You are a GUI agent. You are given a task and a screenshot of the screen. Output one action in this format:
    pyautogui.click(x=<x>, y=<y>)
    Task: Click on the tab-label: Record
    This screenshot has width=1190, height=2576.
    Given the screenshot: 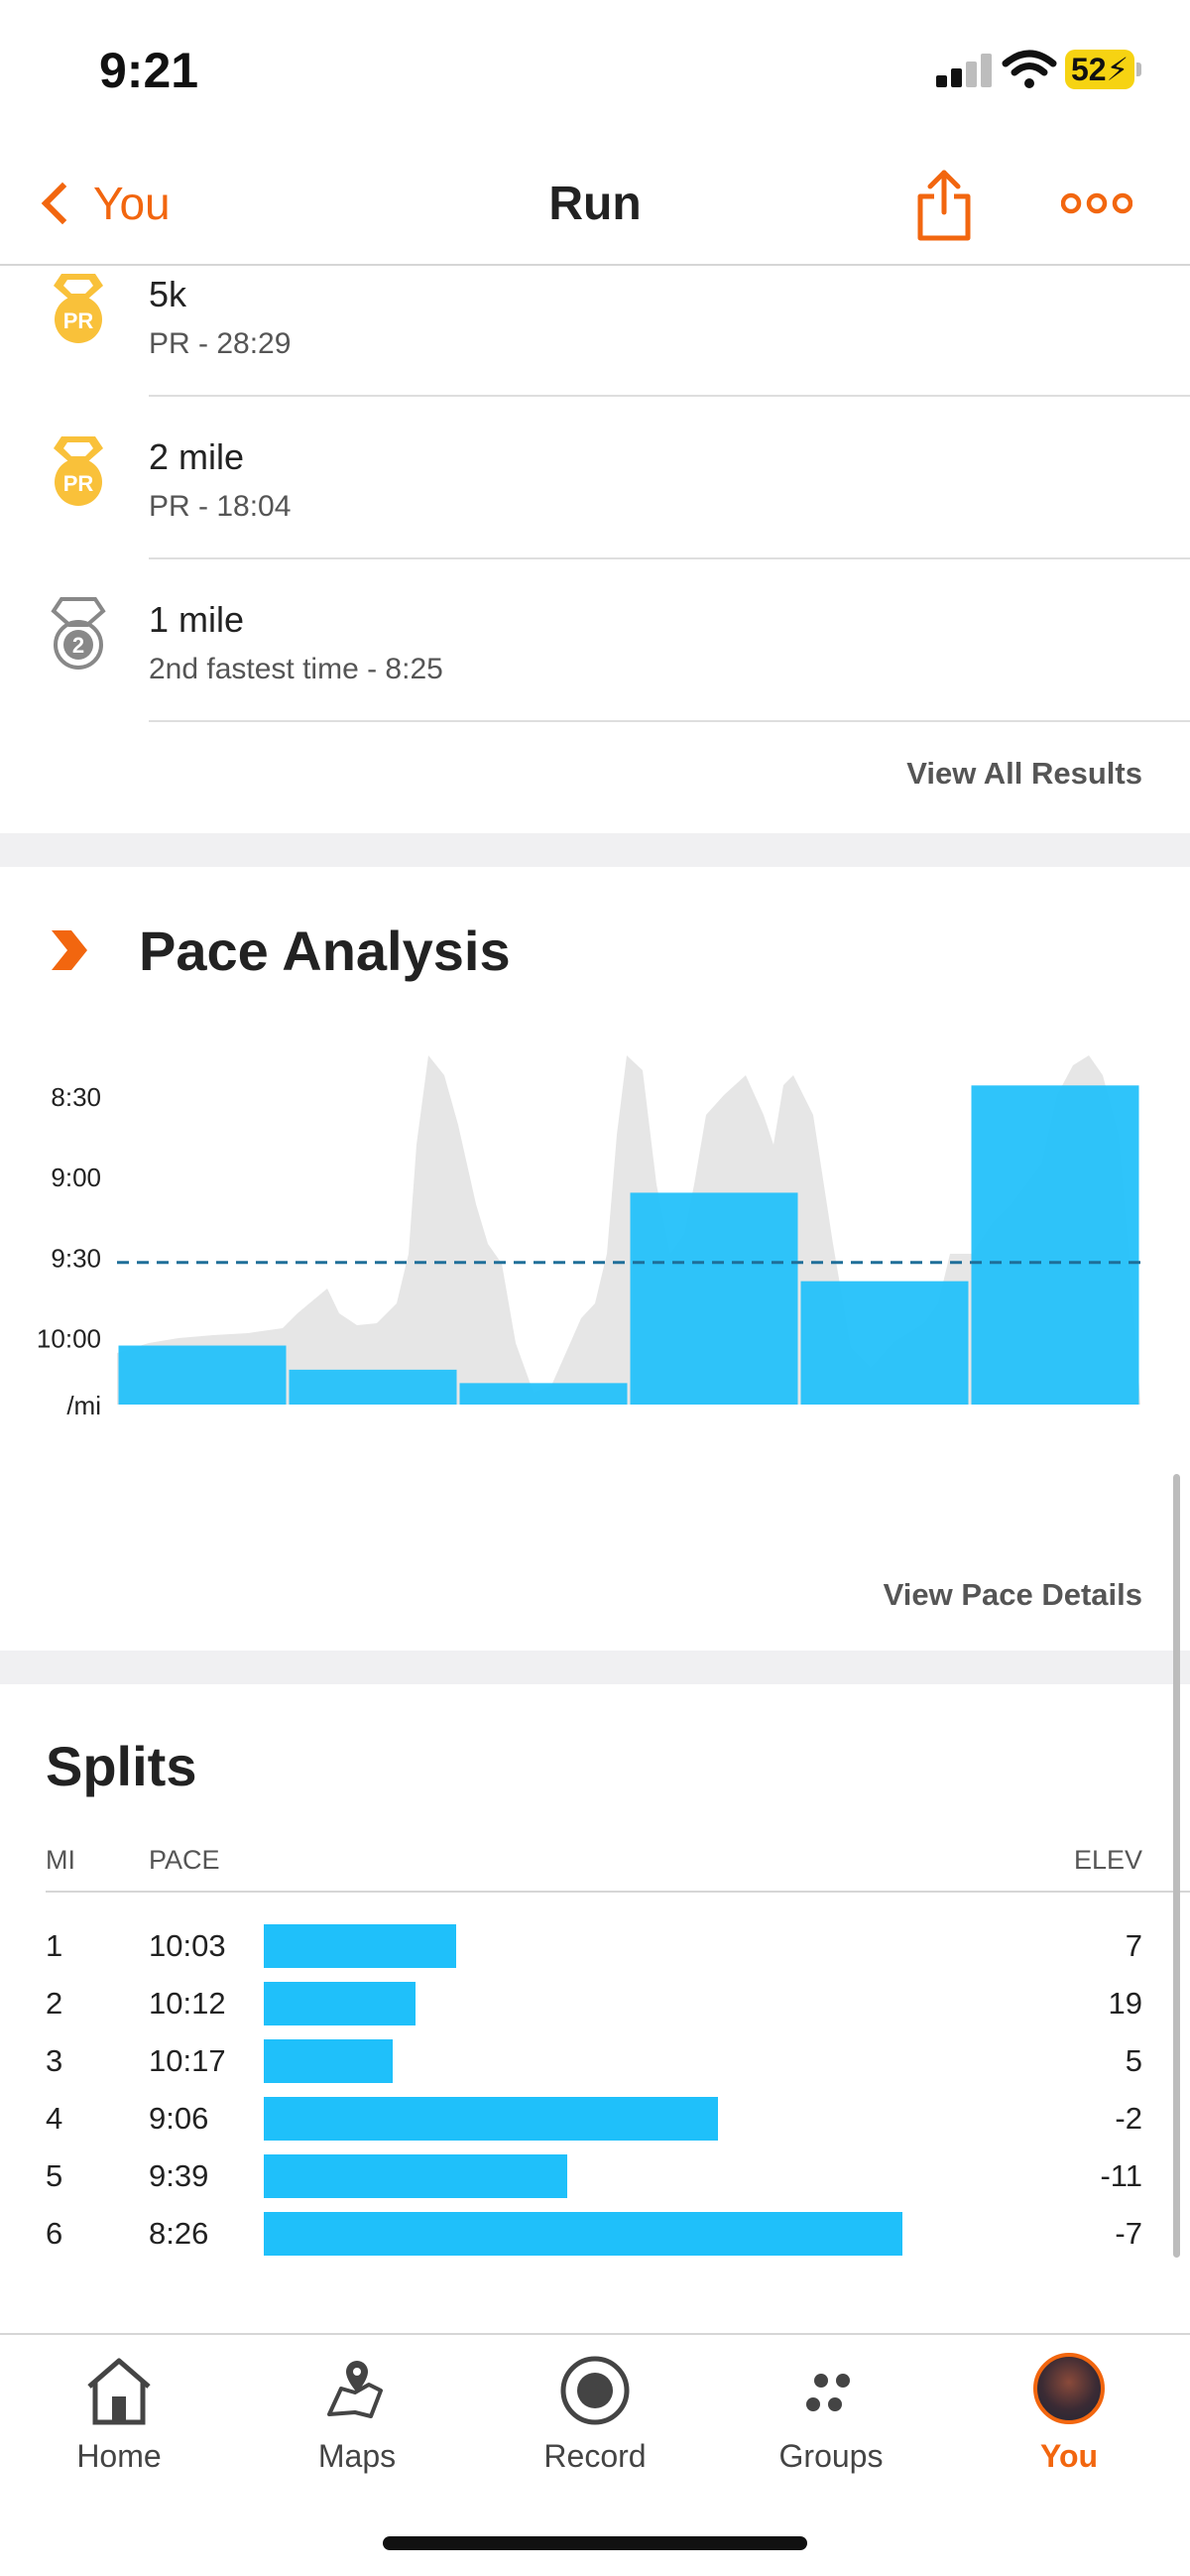 What is the action you would take?
    pyautogui.click(x=595, y=2456)
    